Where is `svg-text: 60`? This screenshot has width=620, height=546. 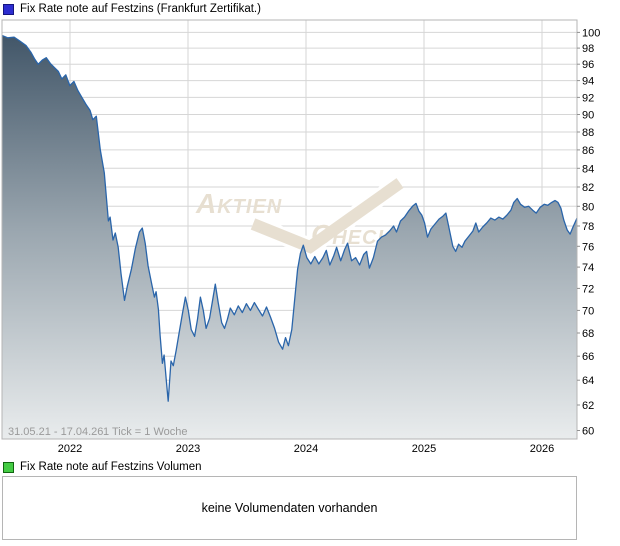 svg-text: 60 is located at coordinates (588, 432).